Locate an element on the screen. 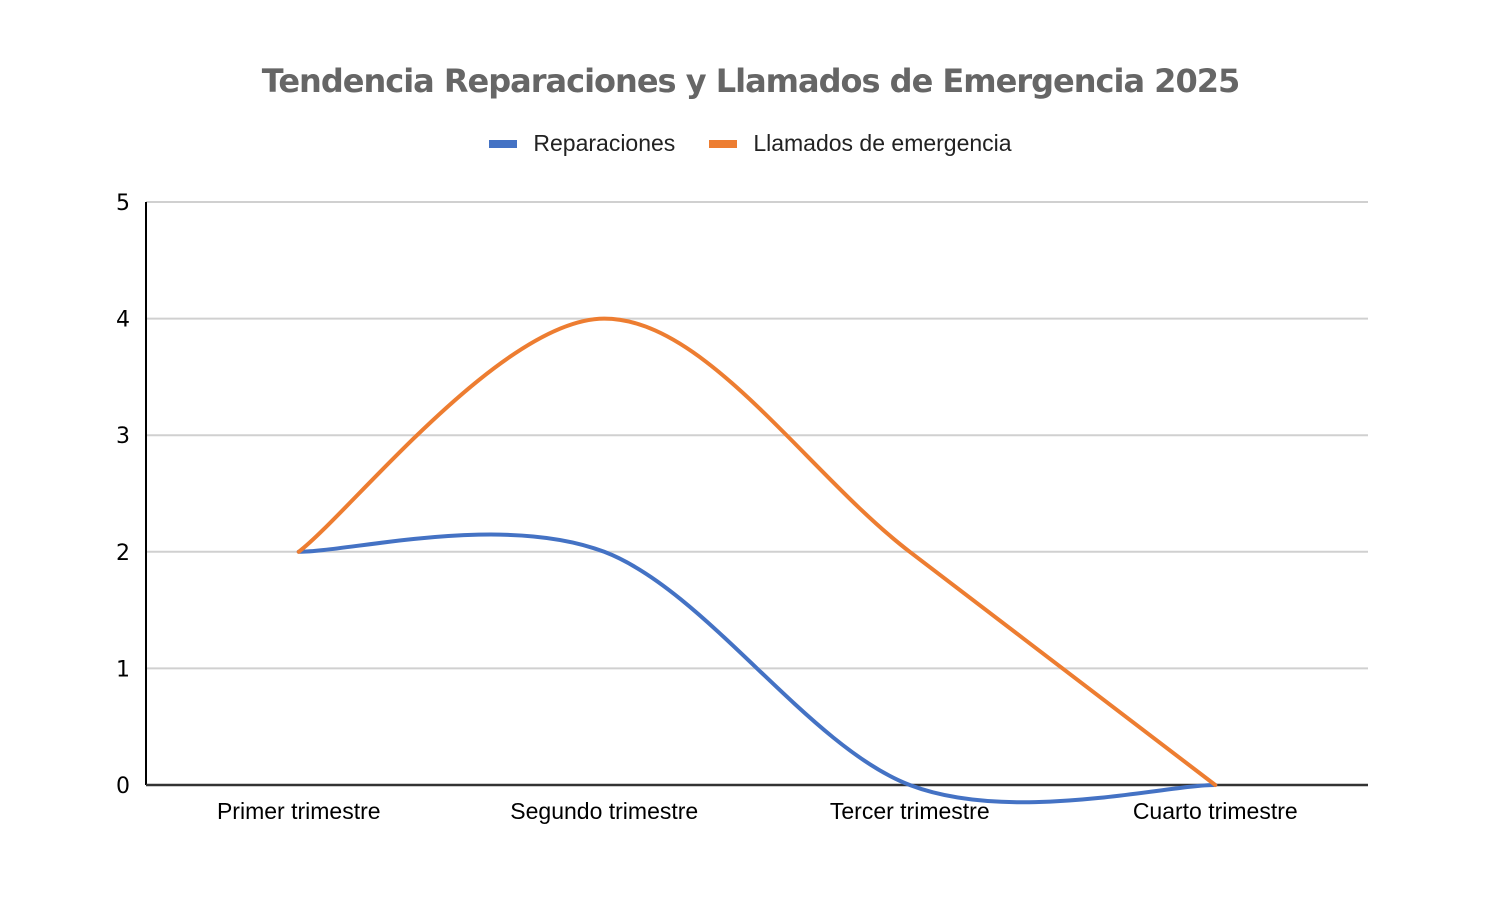  legend-item-llamados: Llamados de emergencia is located at coordinates (860, 143).